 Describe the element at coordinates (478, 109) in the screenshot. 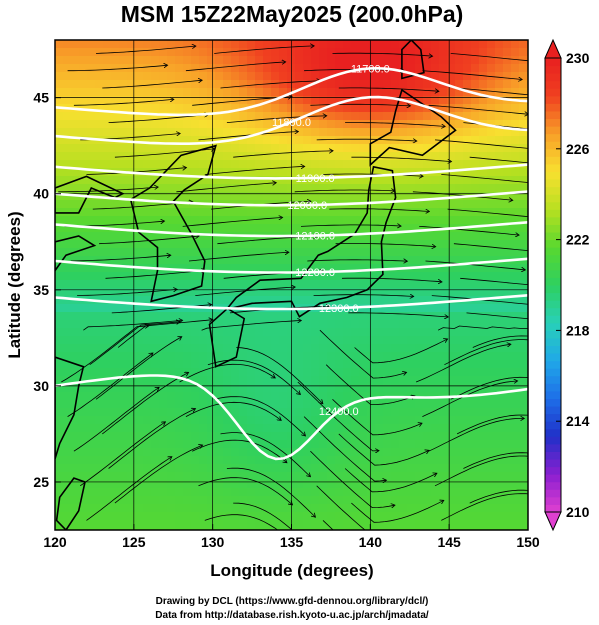

I see `streamline` at that location.